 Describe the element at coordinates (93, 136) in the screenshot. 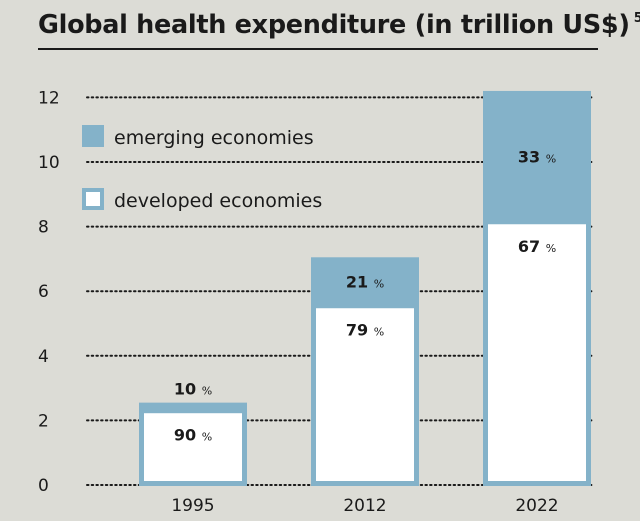

I see `legend-swatch-emerging` at that location.